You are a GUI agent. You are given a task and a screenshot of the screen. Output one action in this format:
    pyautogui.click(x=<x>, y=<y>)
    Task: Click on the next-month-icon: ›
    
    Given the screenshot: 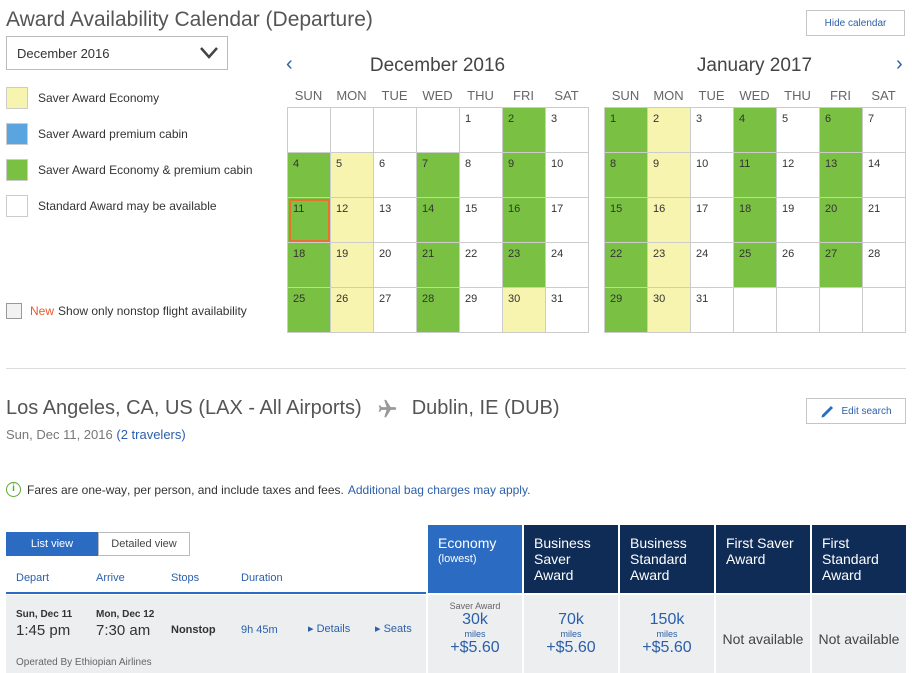 What is the action you would take?
    pyautogui.click(x=899, y=64)
    